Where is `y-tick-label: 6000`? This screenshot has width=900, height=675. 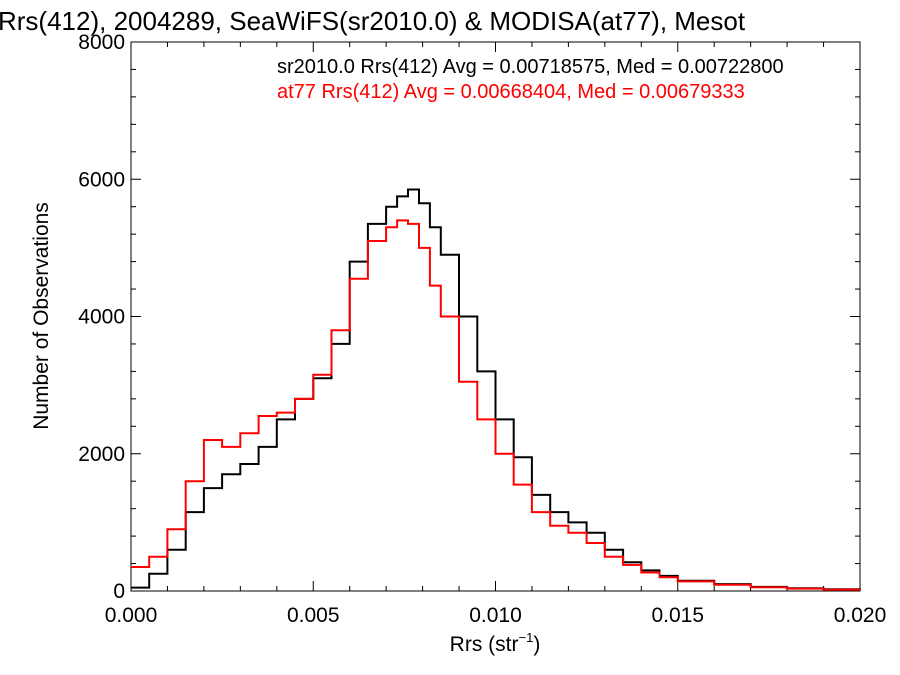
y-tick-label: 6000 is located at coordinates (101, 179).